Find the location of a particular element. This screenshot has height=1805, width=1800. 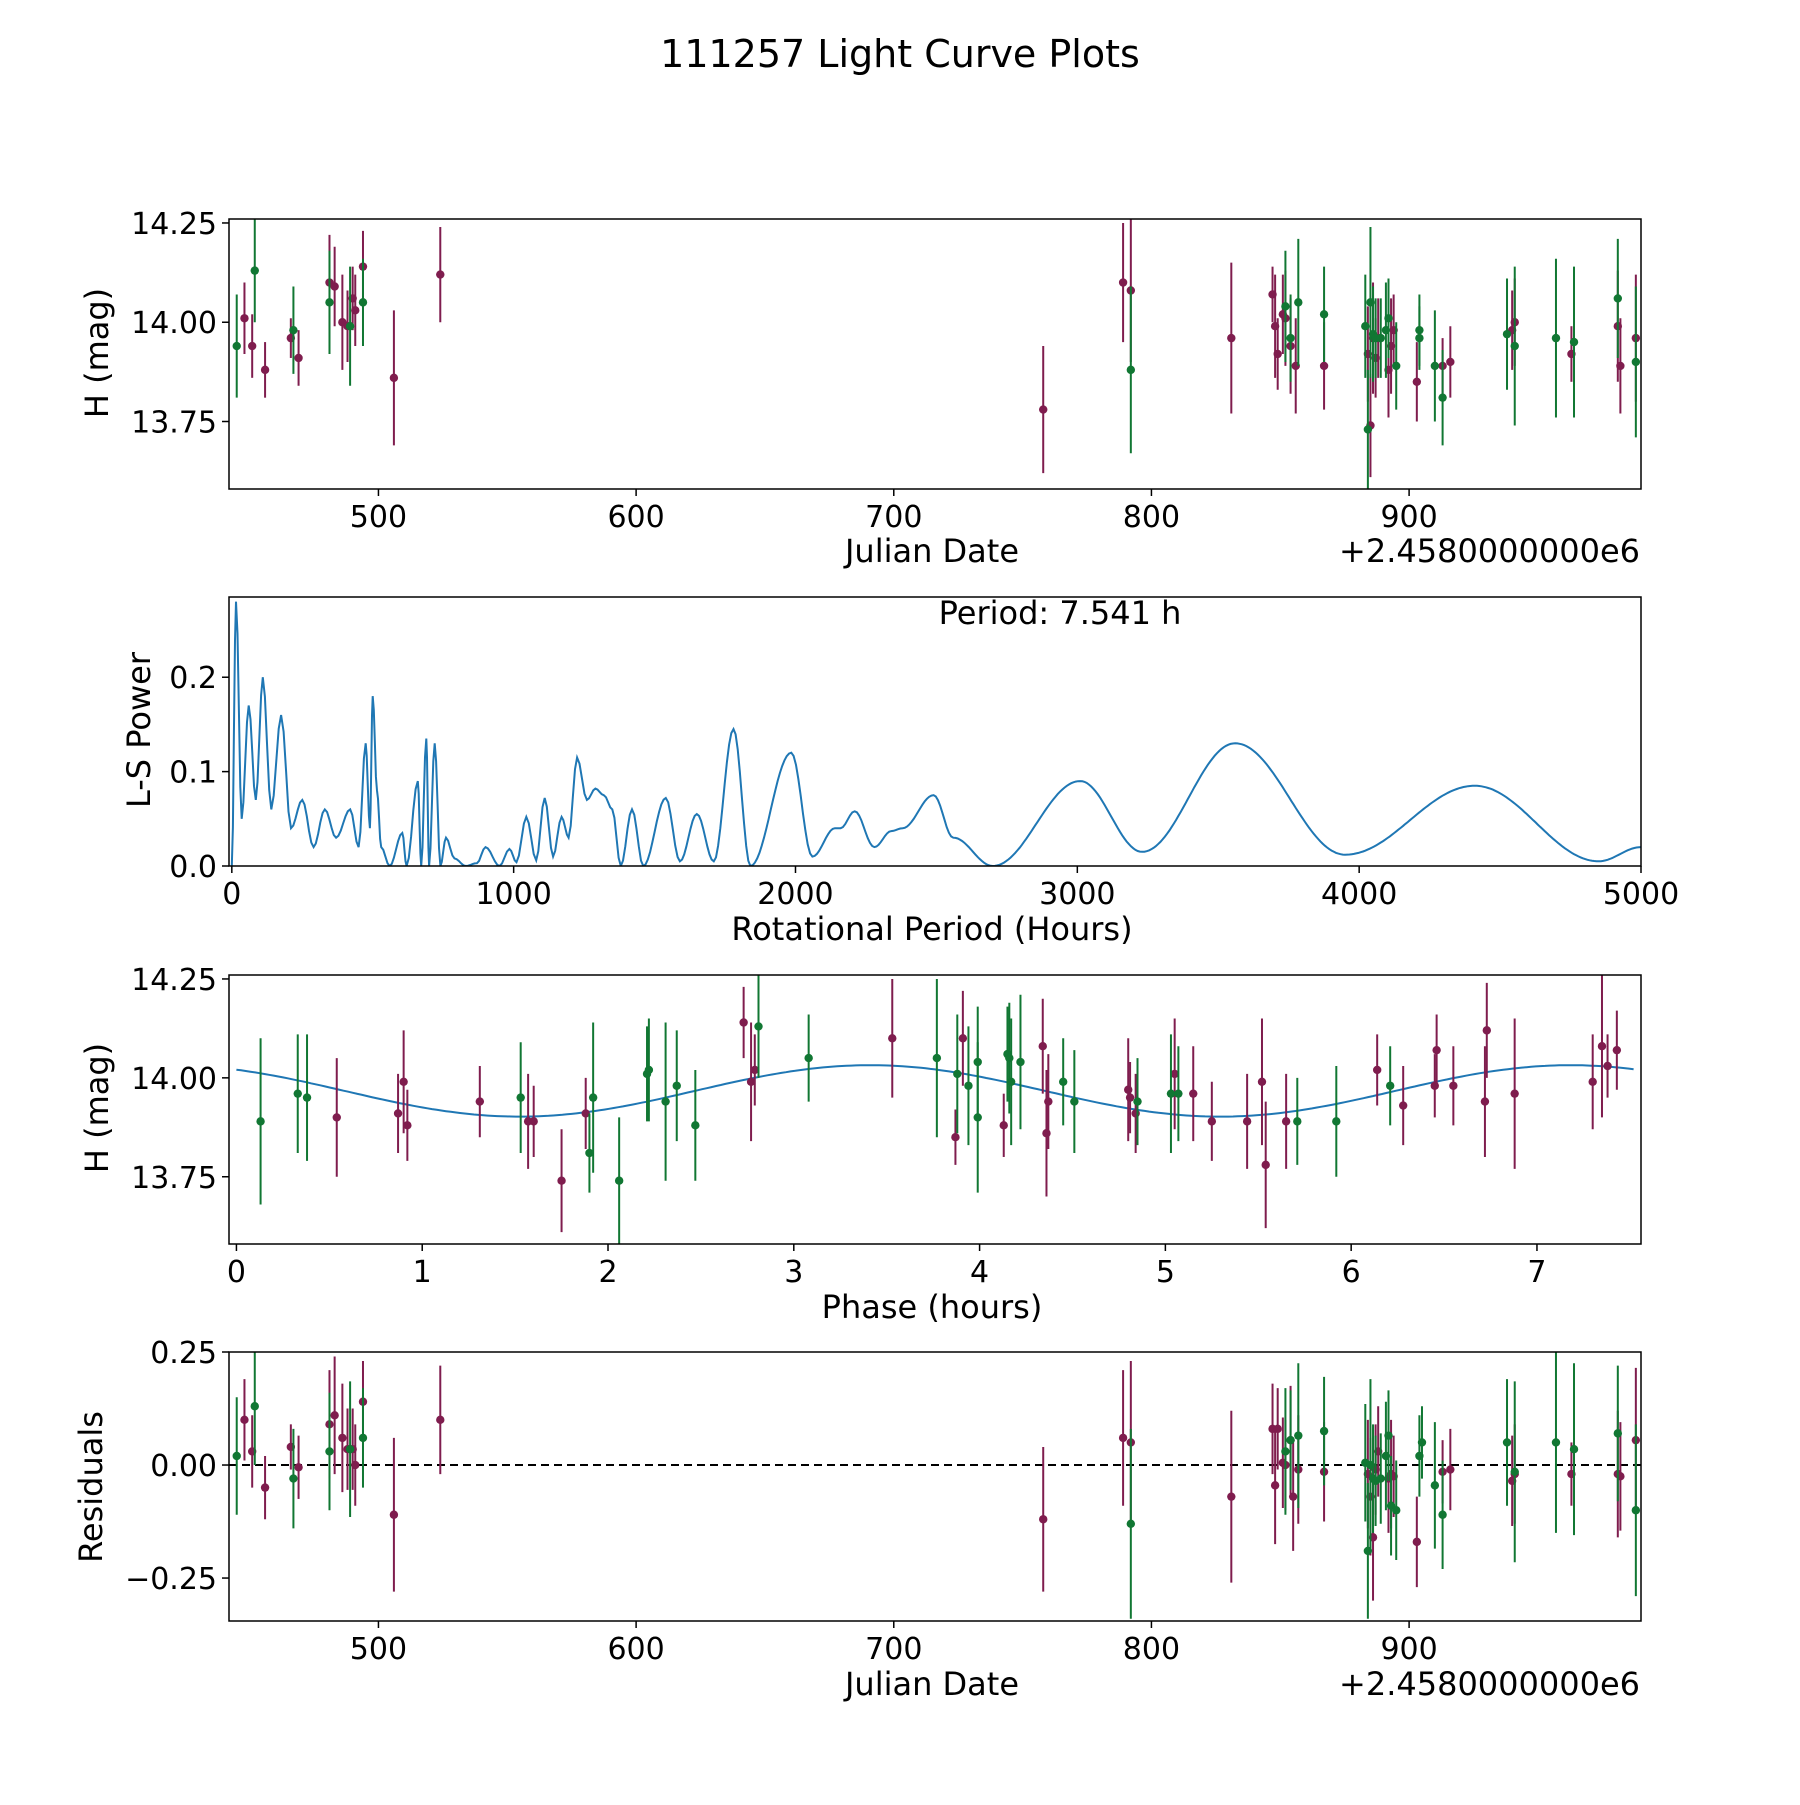

light-curve-offset-label: +2.4580000000e6 is located at coordinates (1489, 551).